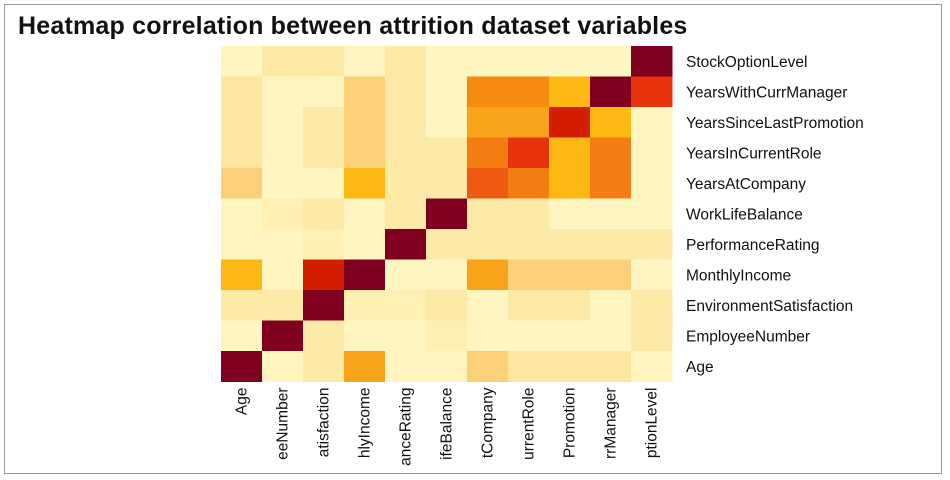 The width and height of the screenshot is (950, 480). Describe the element at coordinates (611, 424) in the screenshot. I see `column-label: rrManager` at that location.